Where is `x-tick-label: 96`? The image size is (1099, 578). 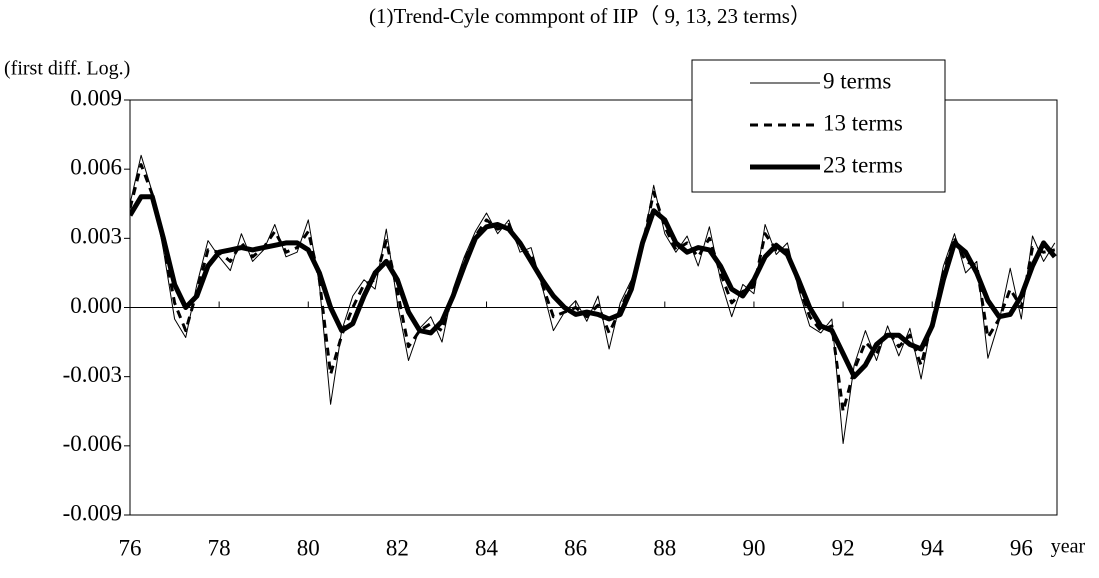
x-tick-label: 96 is located at coordinates (1021, 547).